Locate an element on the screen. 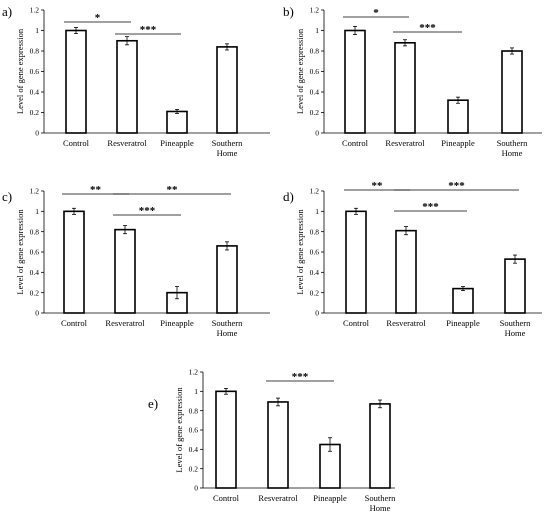 This screenshot has width=550, height=516. panel-letter: b) is located at coordinates (288, 11).